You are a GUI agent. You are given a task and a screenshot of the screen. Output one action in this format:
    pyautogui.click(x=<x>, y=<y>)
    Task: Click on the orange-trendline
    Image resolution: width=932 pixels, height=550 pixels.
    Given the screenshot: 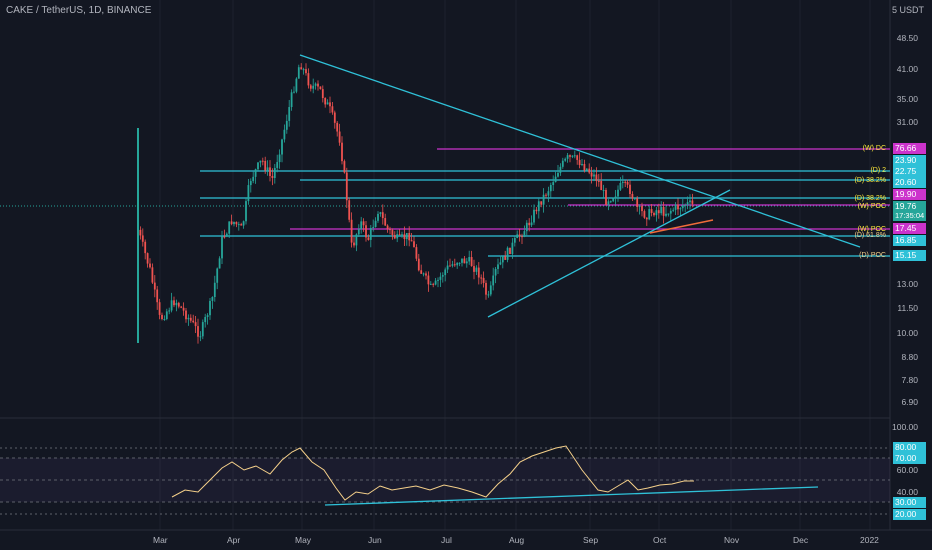 What is the action you would take?
    pyautogui.click(x=681, y=226)
    